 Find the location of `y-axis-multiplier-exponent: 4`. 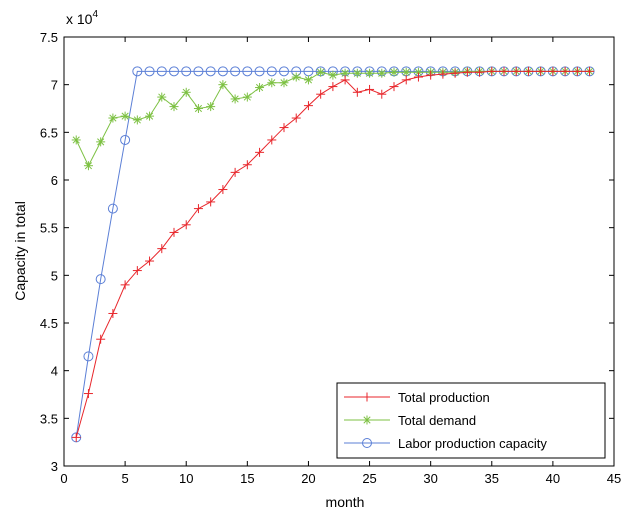

y-axis-multiplier-exponent: 4 is located at coordinates (95, 14).